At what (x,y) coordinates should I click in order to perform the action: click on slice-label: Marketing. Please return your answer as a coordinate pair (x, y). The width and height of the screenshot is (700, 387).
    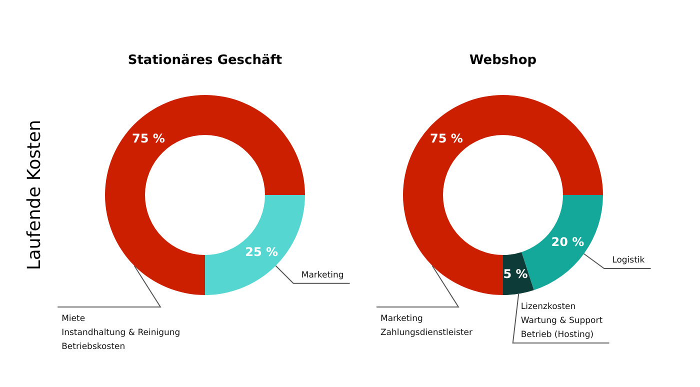
    Looking at the image, I should click on (322, 275).